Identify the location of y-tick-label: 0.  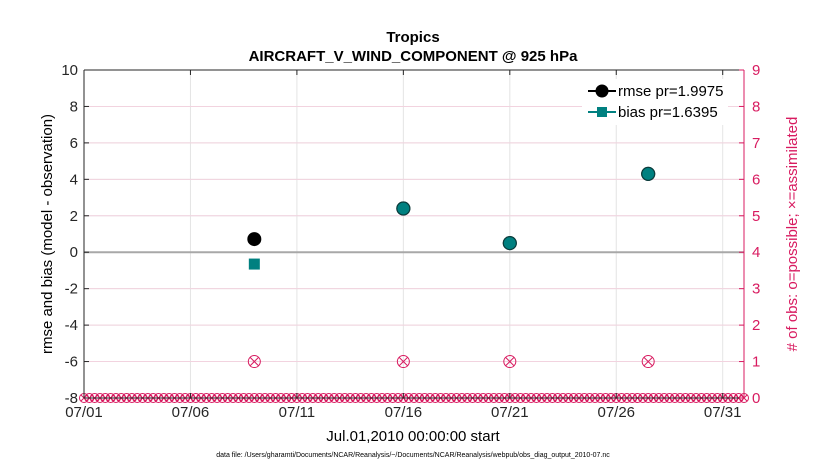
(74, 252).